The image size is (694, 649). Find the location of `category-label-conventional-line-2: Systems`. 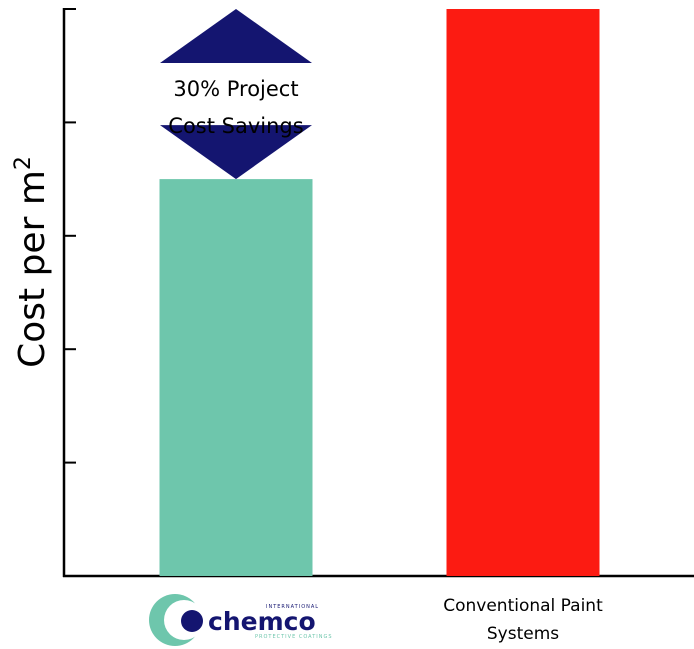

category-label-conventional-line-2: Systems is located at coordinates (523, 634).